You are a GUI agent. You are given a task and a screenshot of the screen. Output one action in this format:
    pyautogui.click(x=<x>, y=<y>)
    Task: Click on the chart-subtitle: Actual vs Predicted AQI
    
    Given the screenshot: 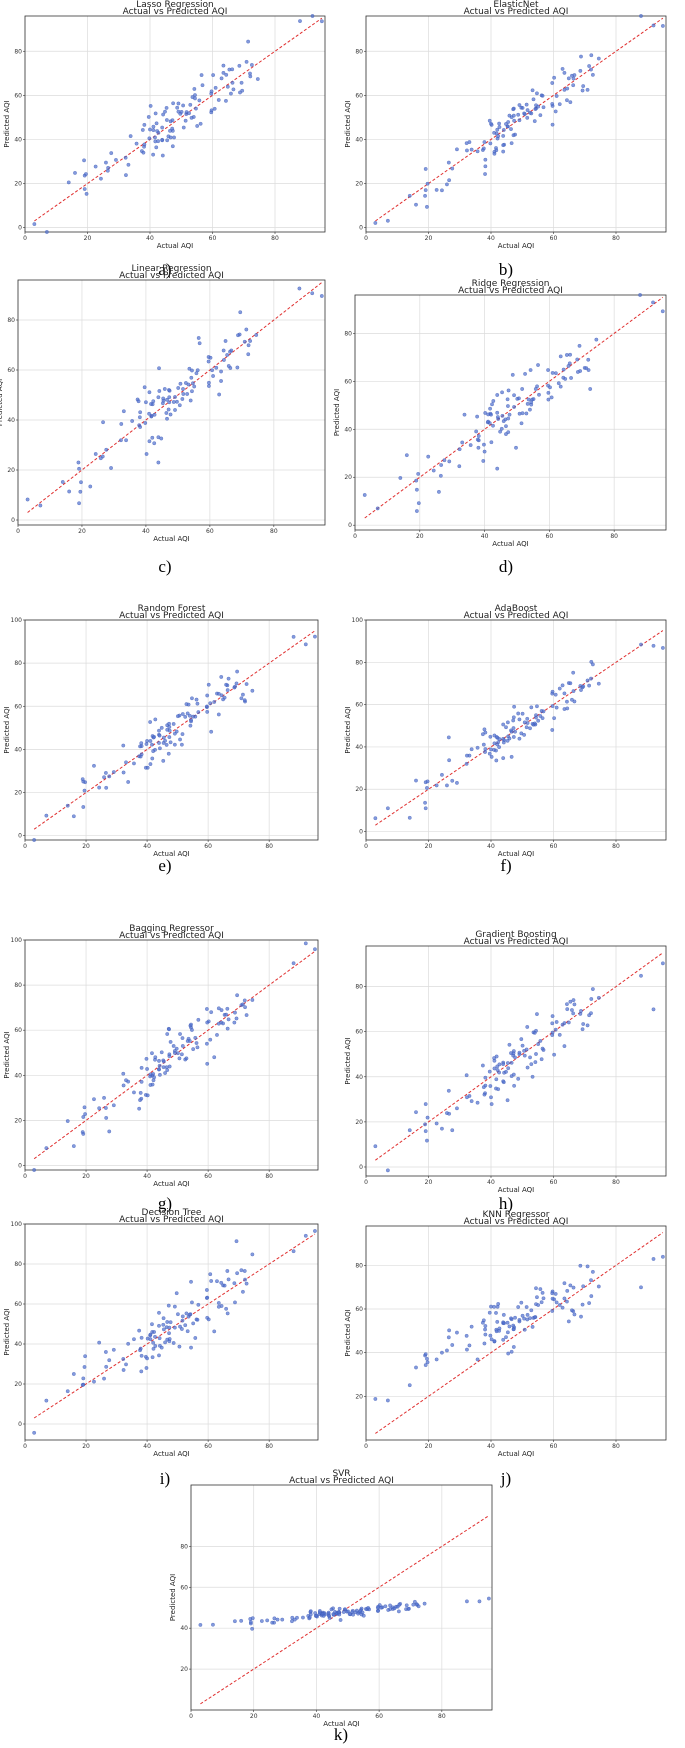 What is the action you would take?
    pyautogui.click(x=171, y=616)
    